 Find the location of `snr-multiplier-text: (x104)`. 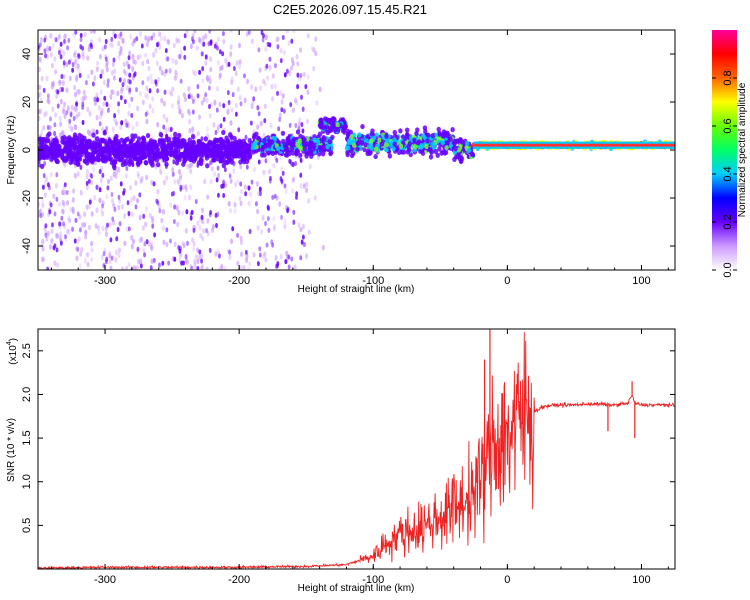

snr-multiplier-text: (x104) is located at coordinates (12, 351).